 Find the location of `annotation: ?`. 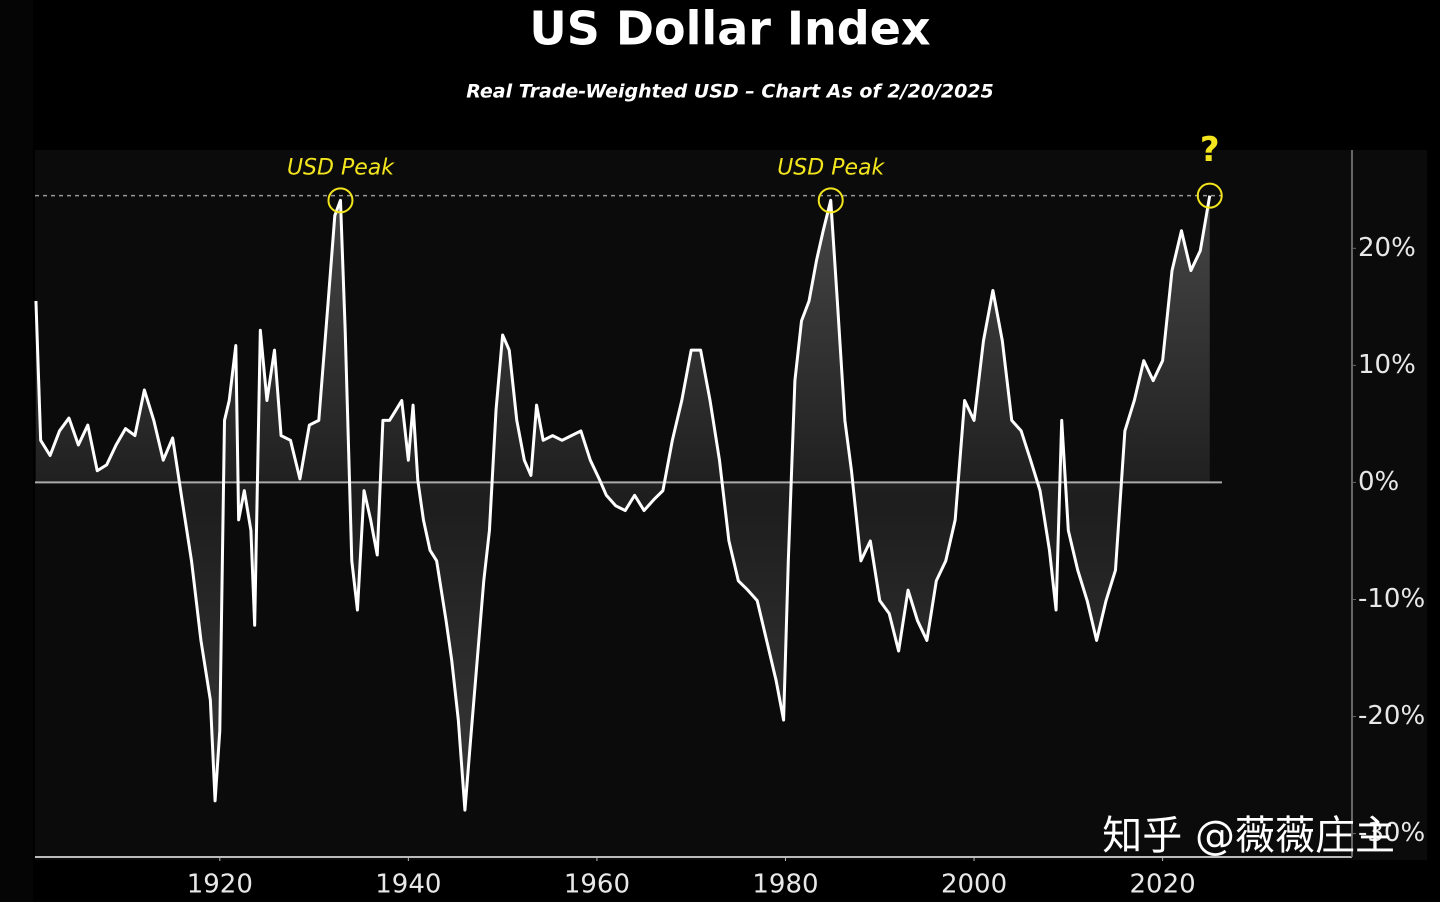

annotation: ? is located at coordinates (1210, 150).